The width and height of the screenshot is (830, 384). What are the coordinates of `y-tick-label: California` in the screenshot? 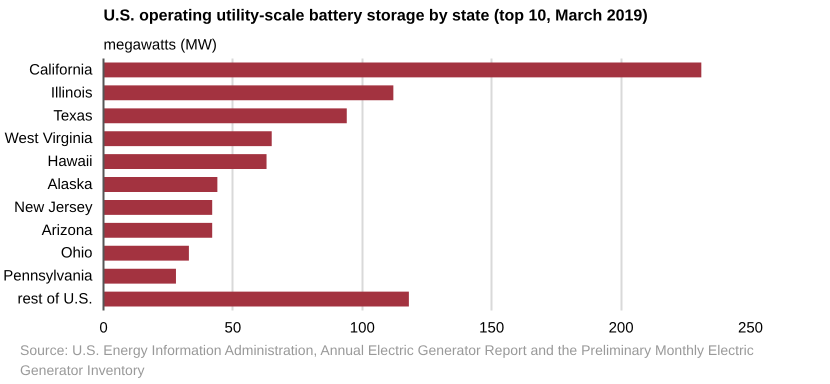 It's located at (61, 69).